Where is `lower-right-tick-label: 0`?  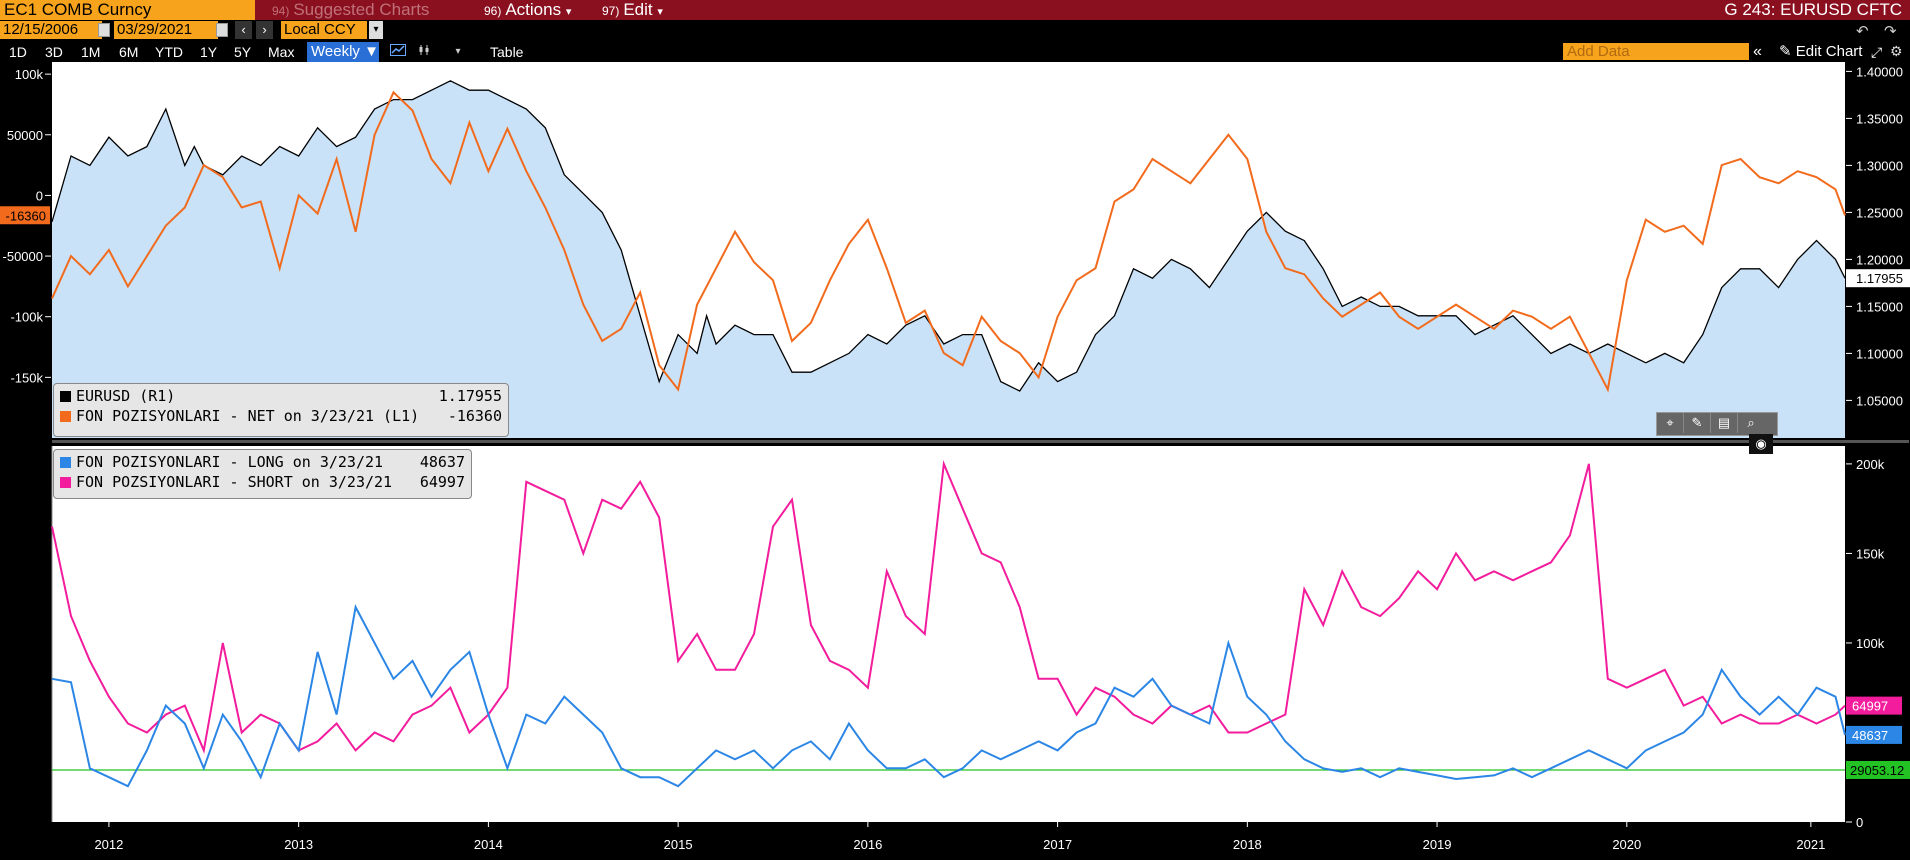 lower-right-tick-label: 0 is located at coordinates (1859, 822).